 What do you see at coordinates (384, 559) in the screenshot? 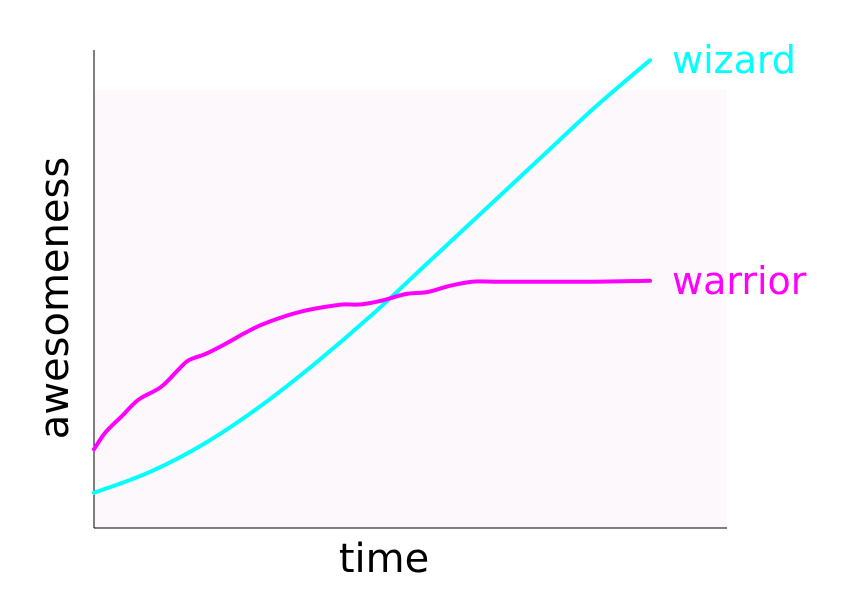
I see `x-axis-label: time` at bounding box center [384, 559].